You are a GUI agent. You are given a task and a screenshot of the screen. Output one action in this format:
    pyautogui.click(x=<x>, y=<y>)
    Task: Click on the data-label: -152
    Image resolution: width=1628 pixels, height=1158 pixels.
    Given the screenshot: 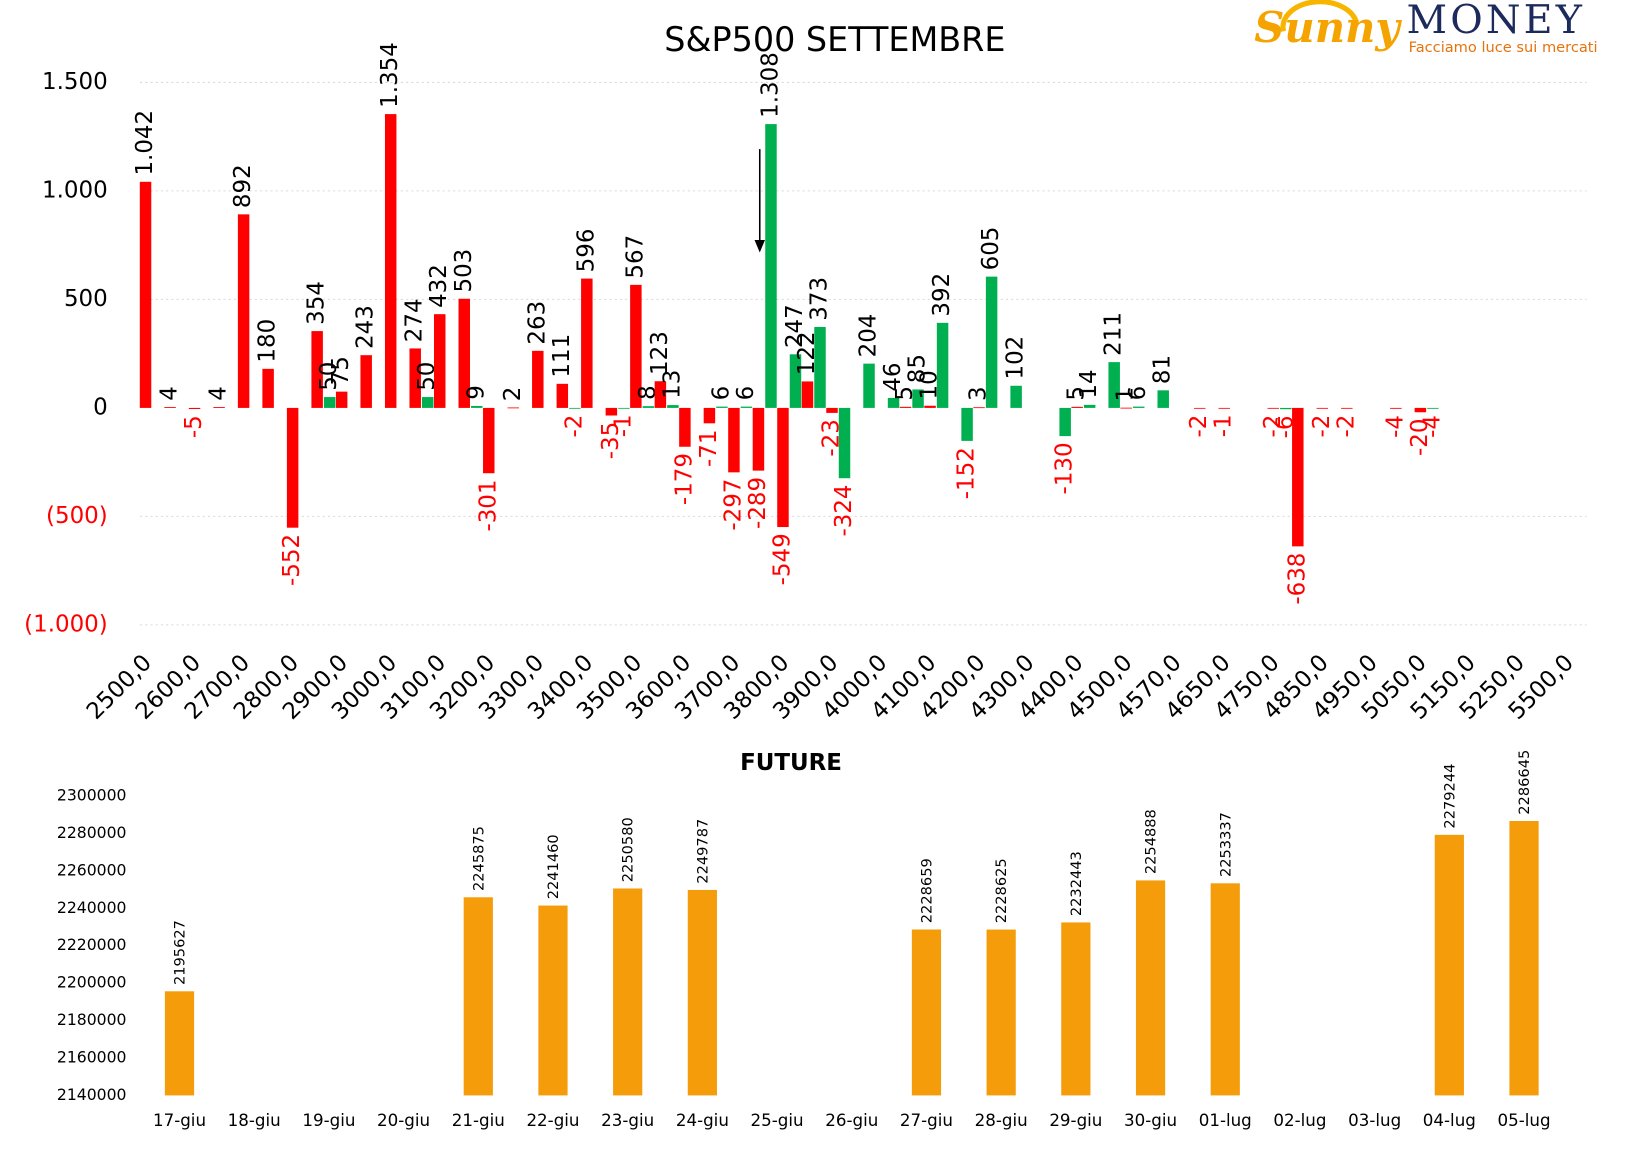 What is the action you would take?
    pyautogui.click(x=967, y=473)
    